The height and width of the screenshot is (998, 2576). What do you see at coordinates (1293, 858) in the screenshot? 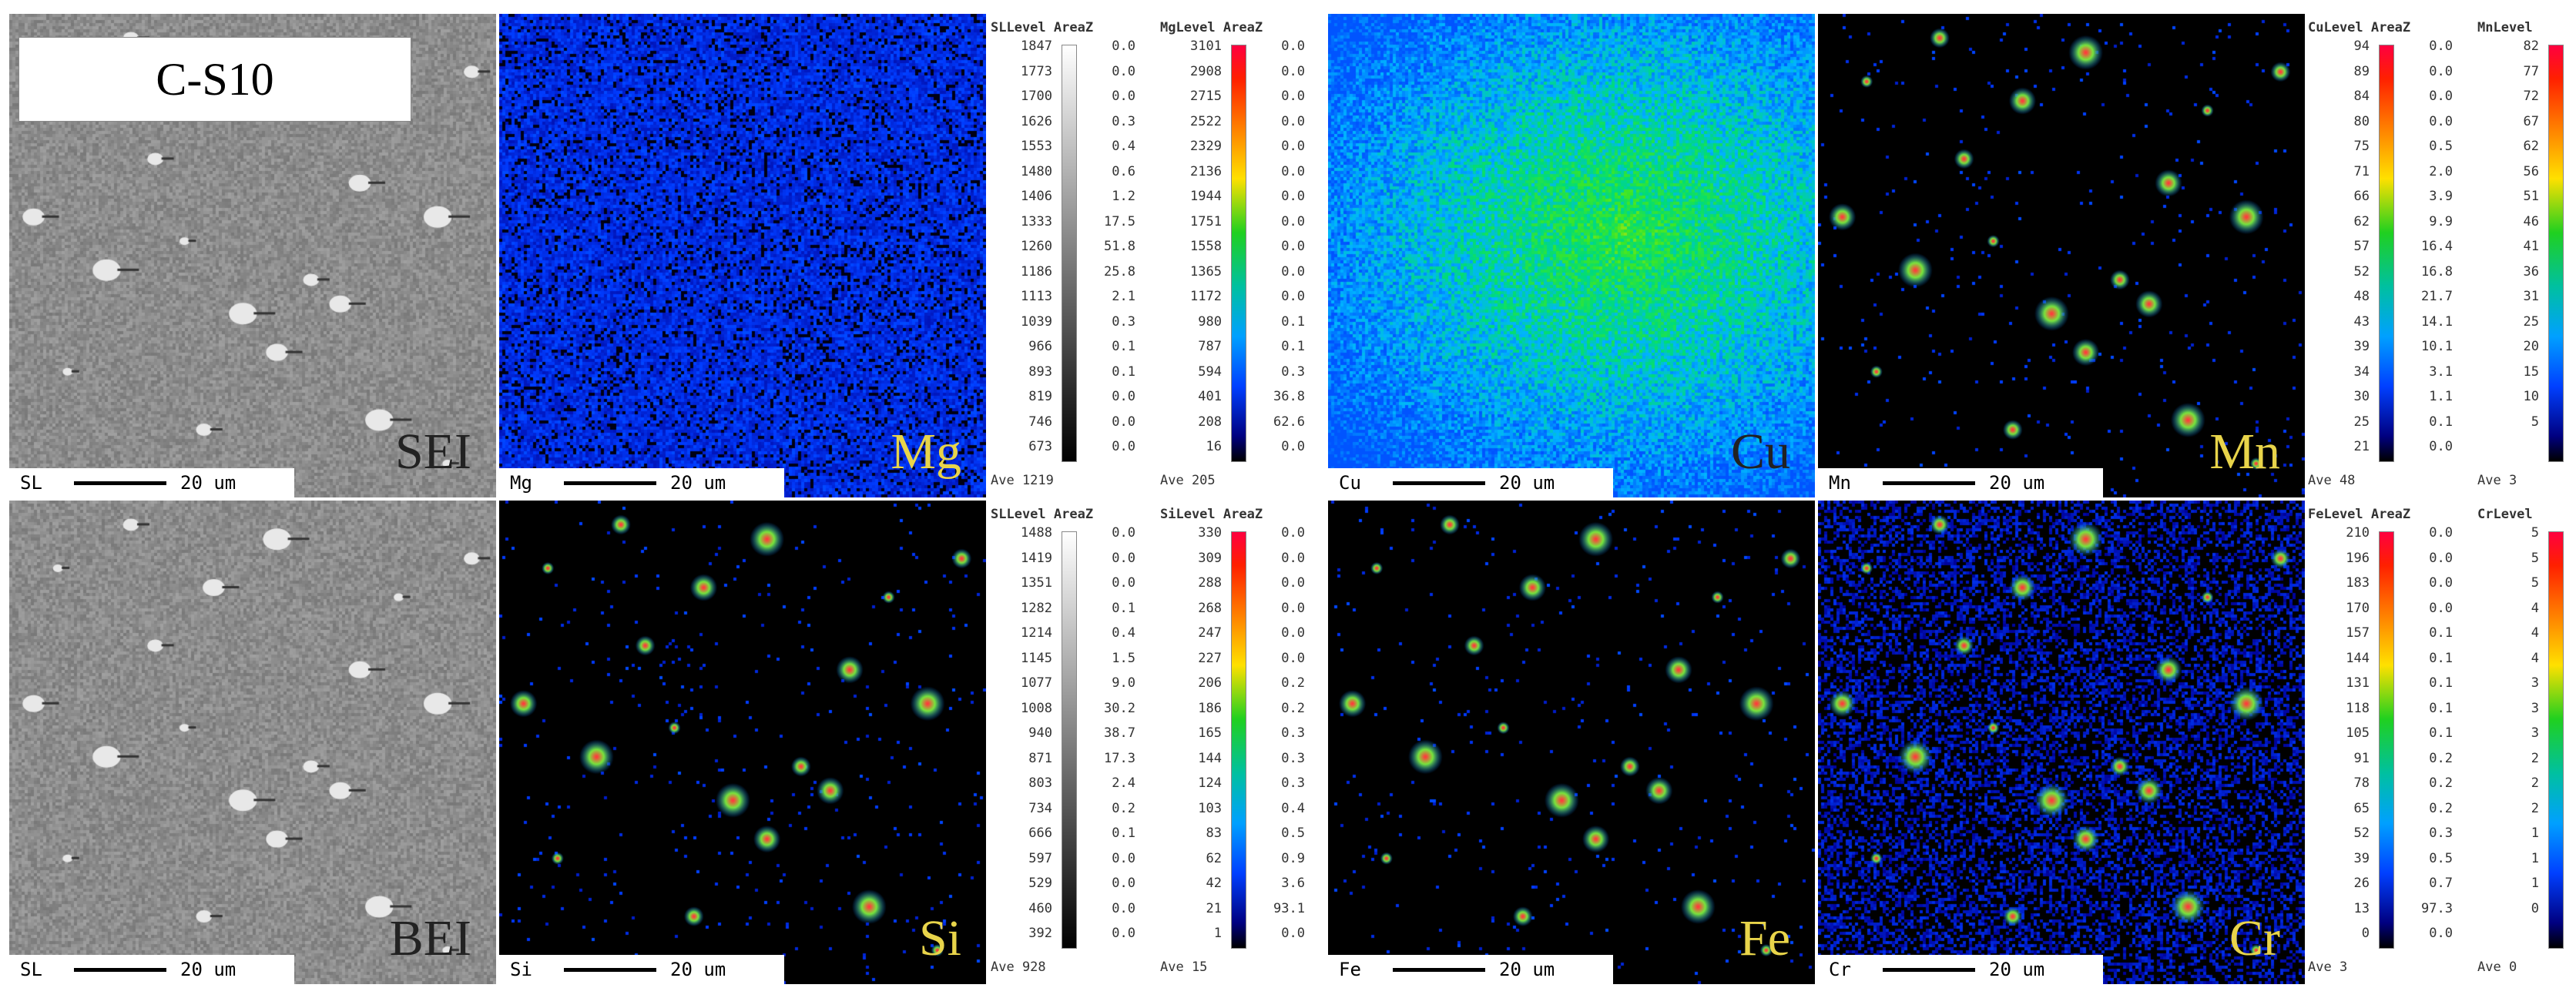
I see `legend-area: 0.9` at bounding box center [1293, 858].